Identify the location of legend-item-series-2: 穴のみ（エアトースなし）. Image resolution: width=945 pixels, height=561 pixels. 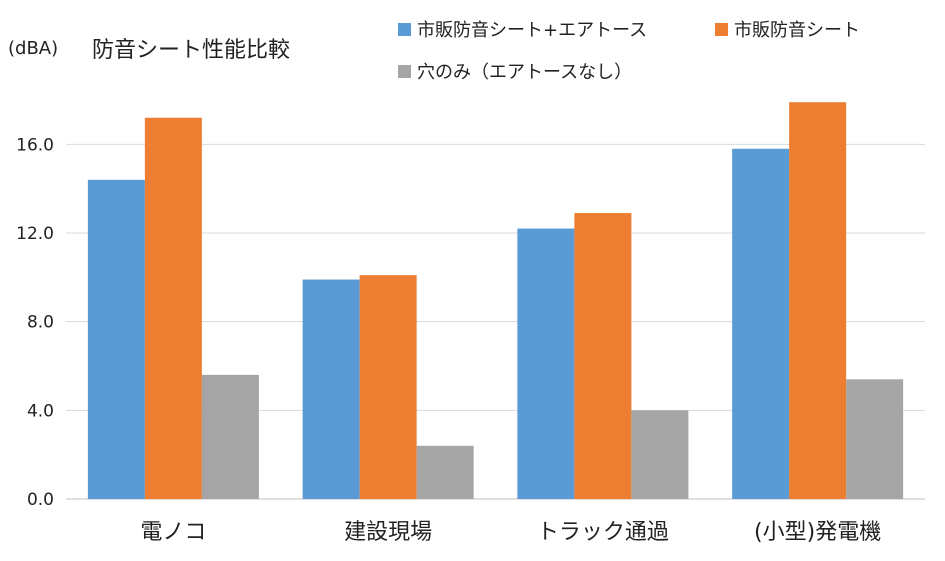
(515, 71).